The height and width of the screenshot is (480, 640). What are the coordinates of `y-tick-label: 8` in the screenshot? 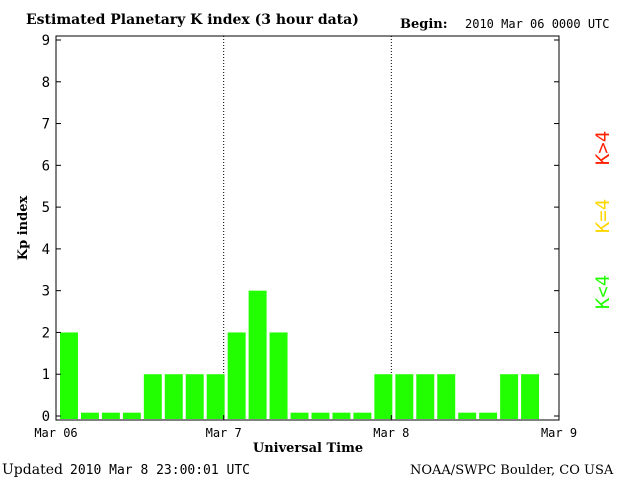 It's located at (46, 83).